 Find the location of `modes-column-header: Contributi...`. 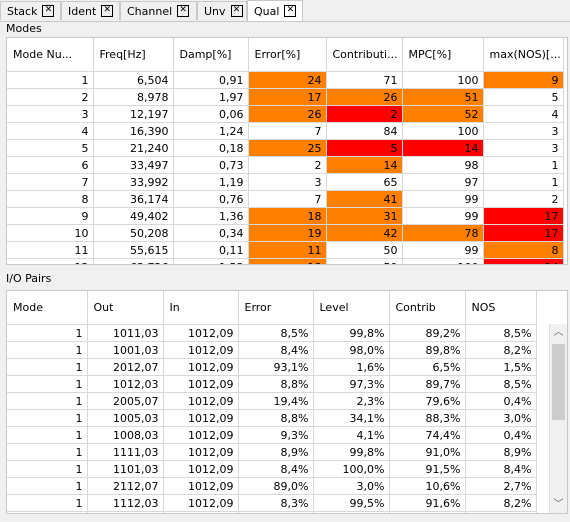

modes-column-header: Contributi... is located at coordinates (364, 55).